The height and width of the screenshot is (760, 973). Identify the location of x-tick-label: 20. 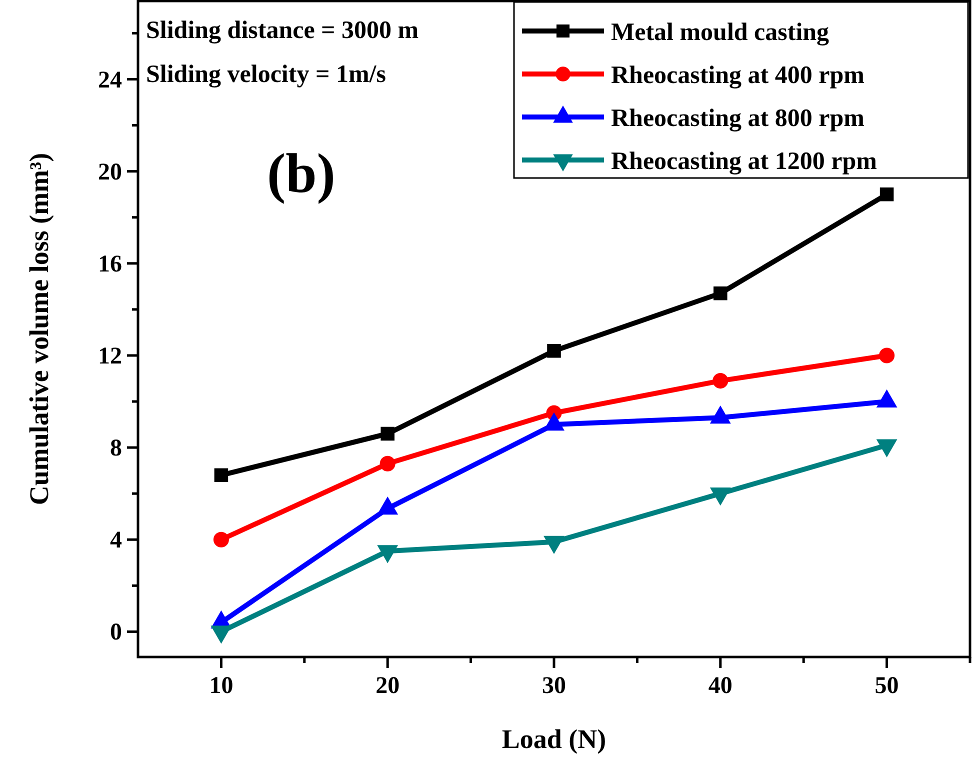
(388, 686).